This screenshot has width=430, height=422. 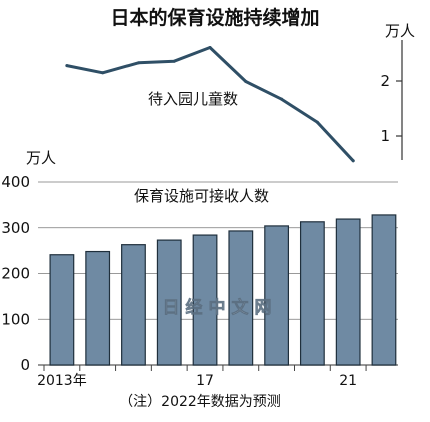 I want to click on bar-series-label: 保育设施可接收人数, so click(x=201, y=196).